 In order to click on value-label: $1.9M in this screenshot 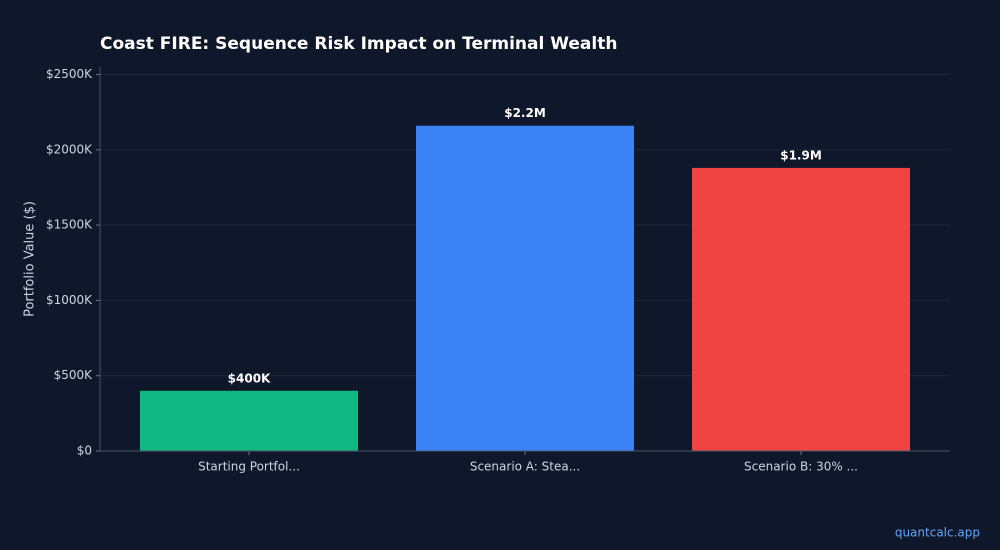, I will do `click(801, 155)`.